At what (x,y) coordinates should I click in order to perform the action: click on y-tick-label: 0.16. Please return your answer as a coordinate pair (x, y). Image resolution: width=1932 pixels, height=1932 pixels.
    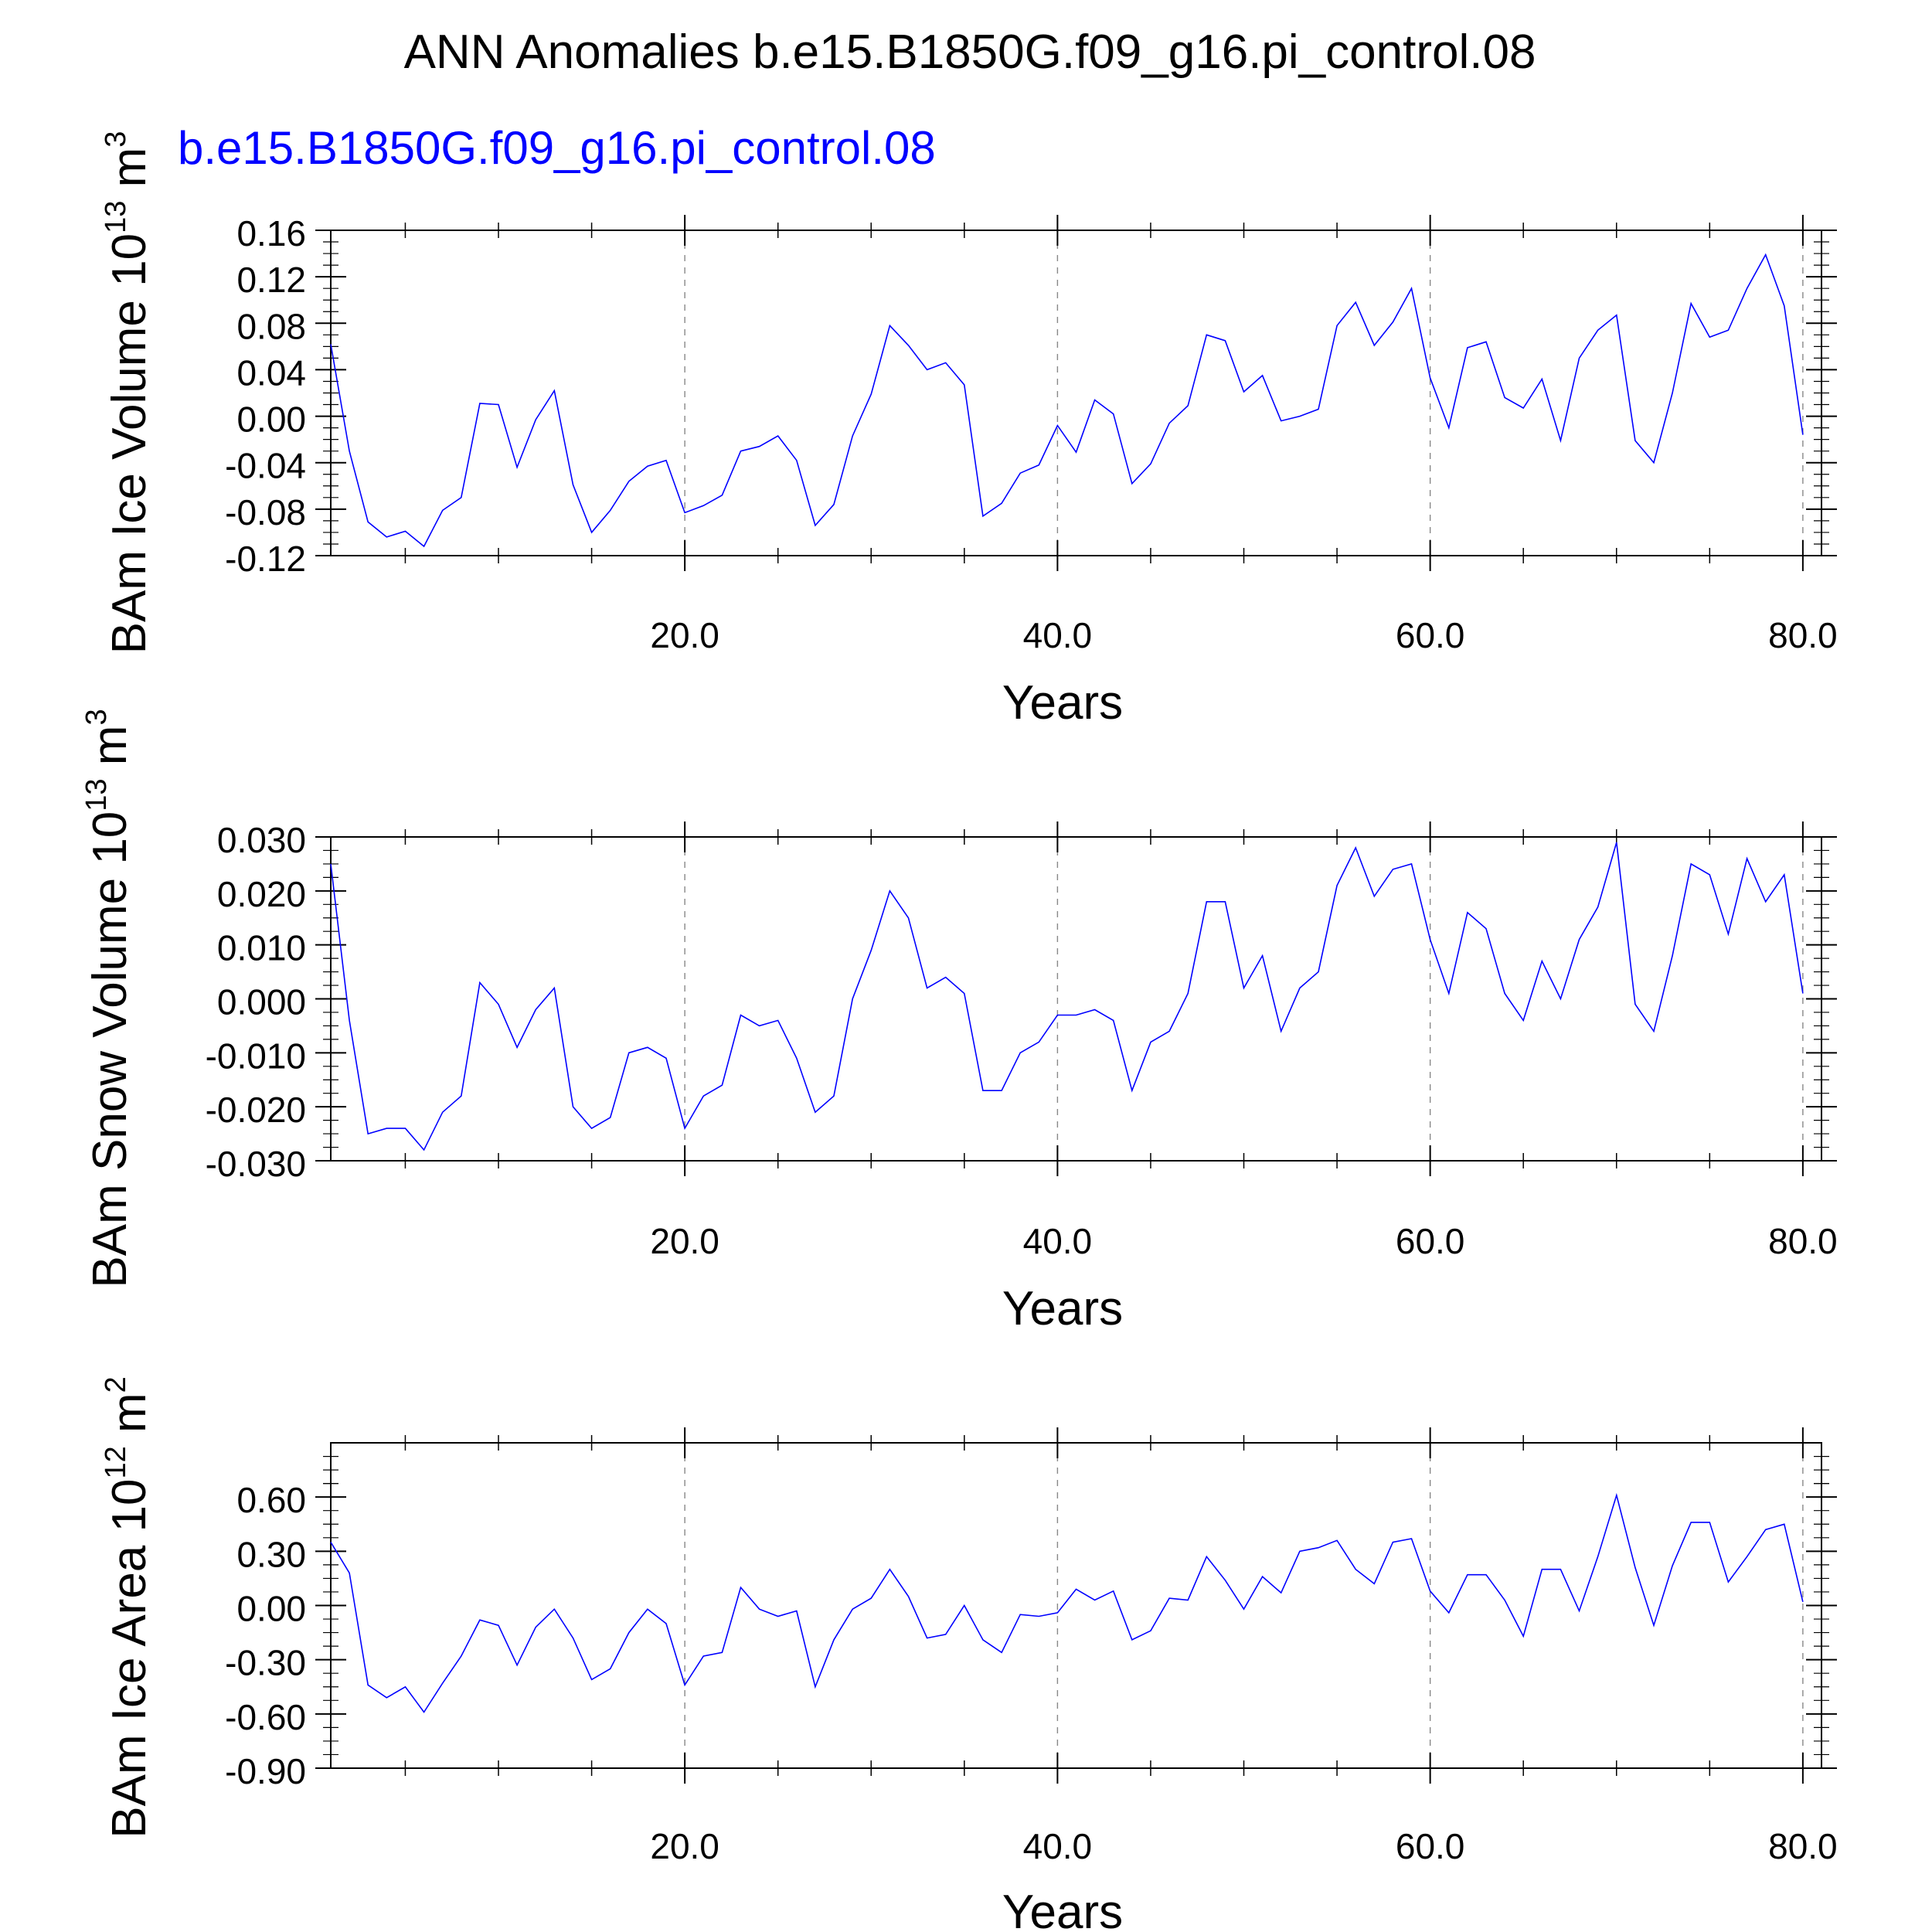
    Looking at the image, I should click on (271, 233).